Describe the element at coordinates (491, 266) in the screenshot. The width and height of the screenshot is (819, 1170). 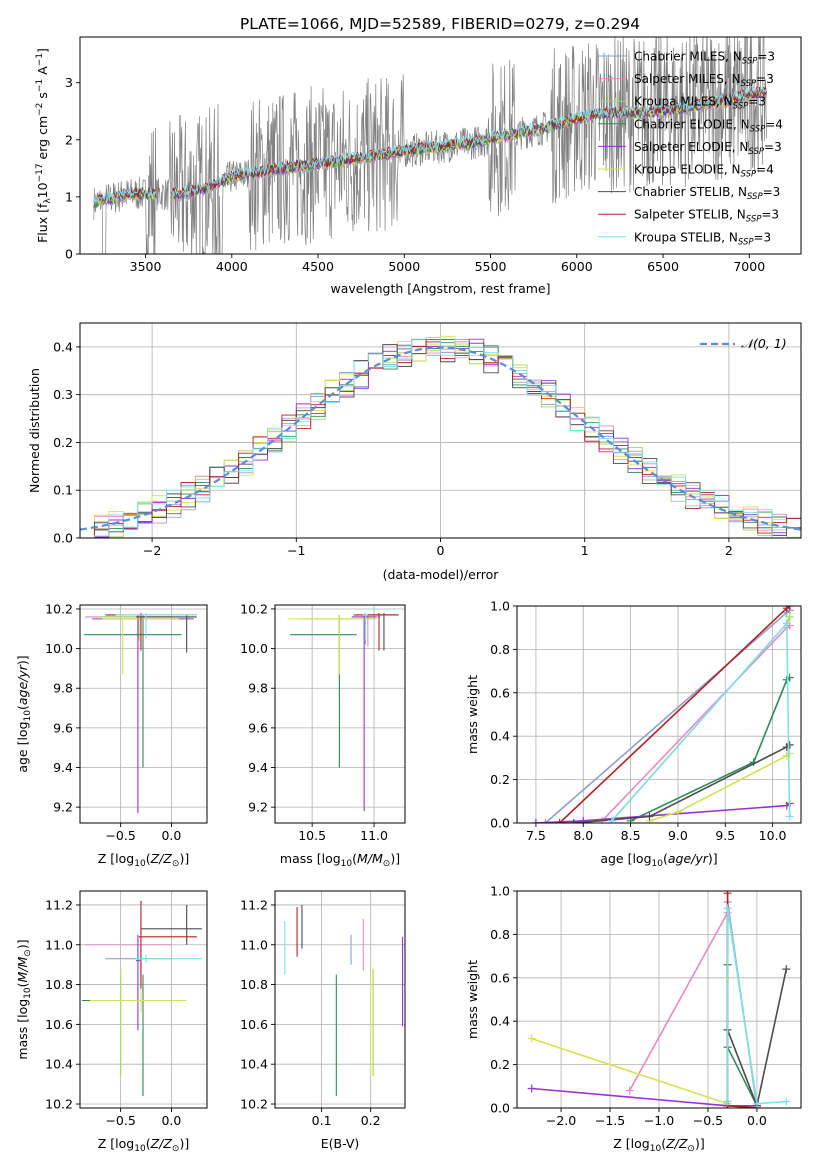
I see `x-tick-label: 5500` at that location.